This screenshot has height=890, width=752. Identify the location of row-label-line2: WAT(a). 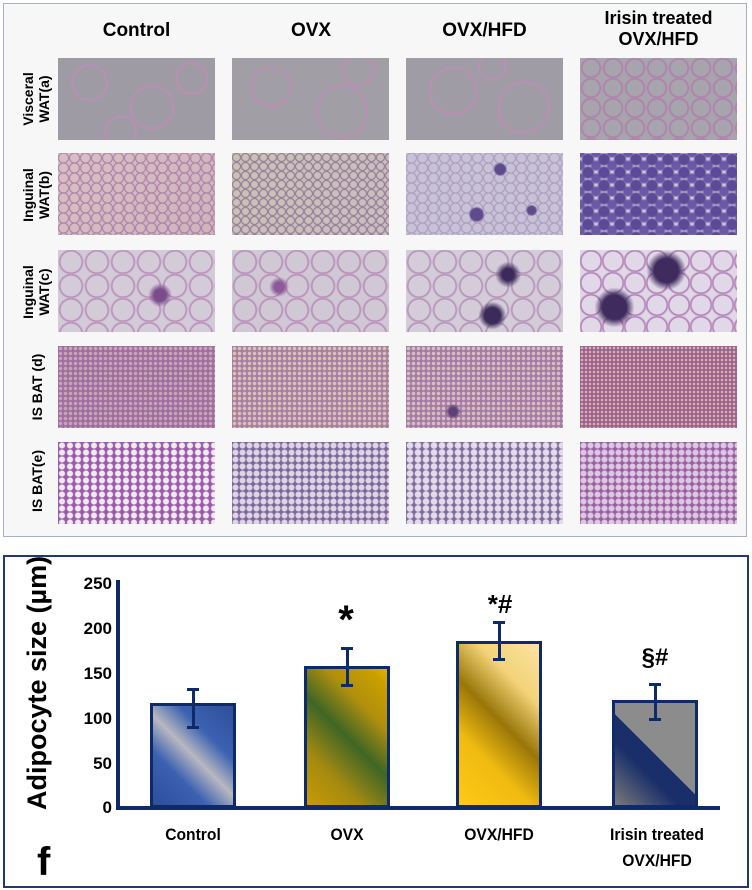
(44, 99).